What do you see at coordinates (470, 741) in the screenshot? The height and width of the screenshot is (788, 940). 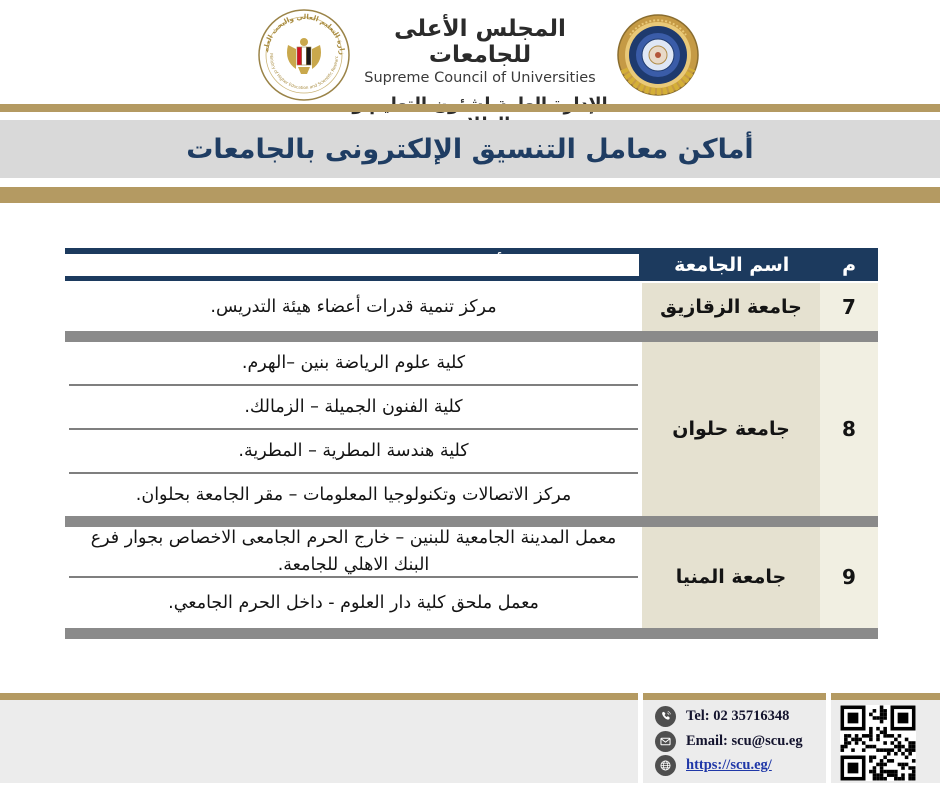 I see `footer-band` at bounding box center [470, 741].